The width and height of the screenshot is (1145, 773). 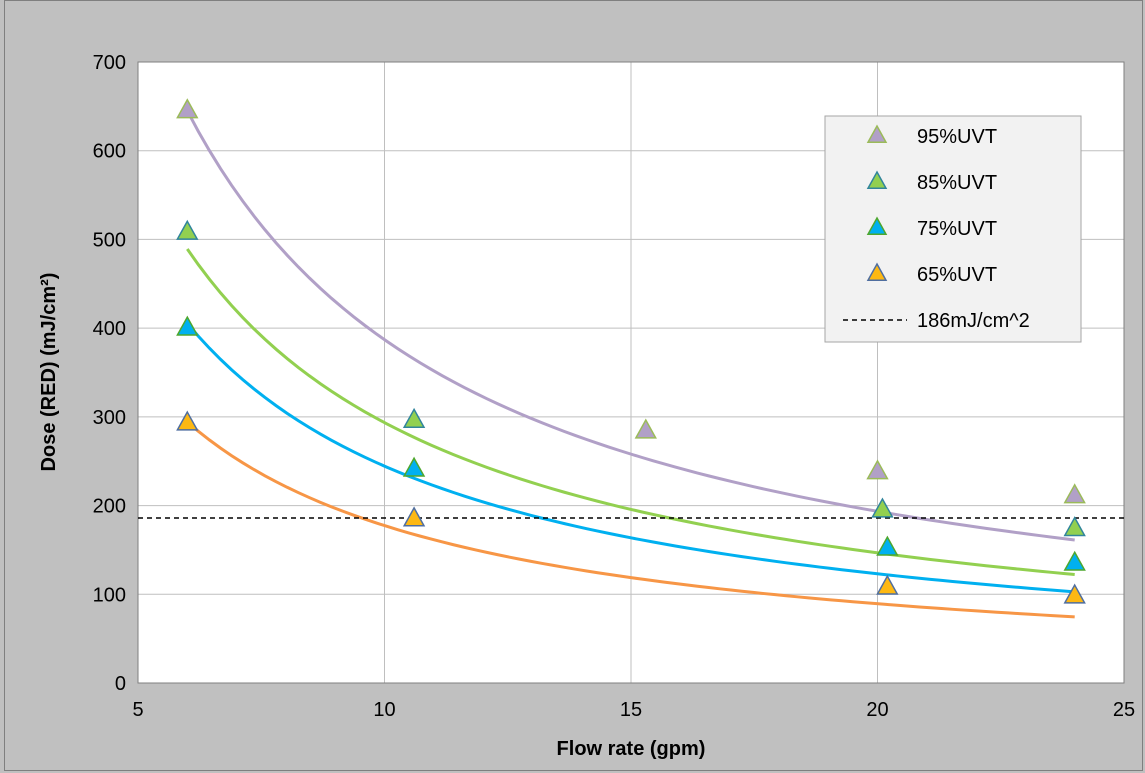 What do you see at coordinates (877, 710) in the screenshot?
I see `x-tick-label: 20` at bounding box center [877, 710].